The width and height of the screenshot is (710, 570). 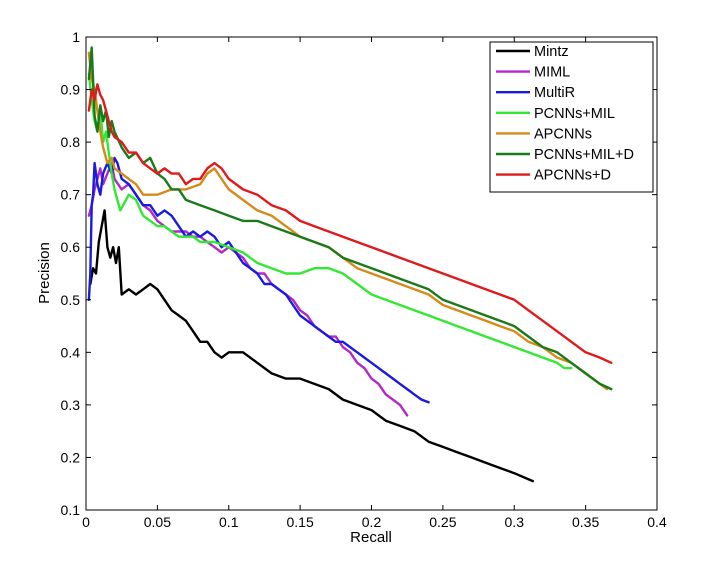 I want to click on y-tick-label: 0.1, so click(x=71, y=510).